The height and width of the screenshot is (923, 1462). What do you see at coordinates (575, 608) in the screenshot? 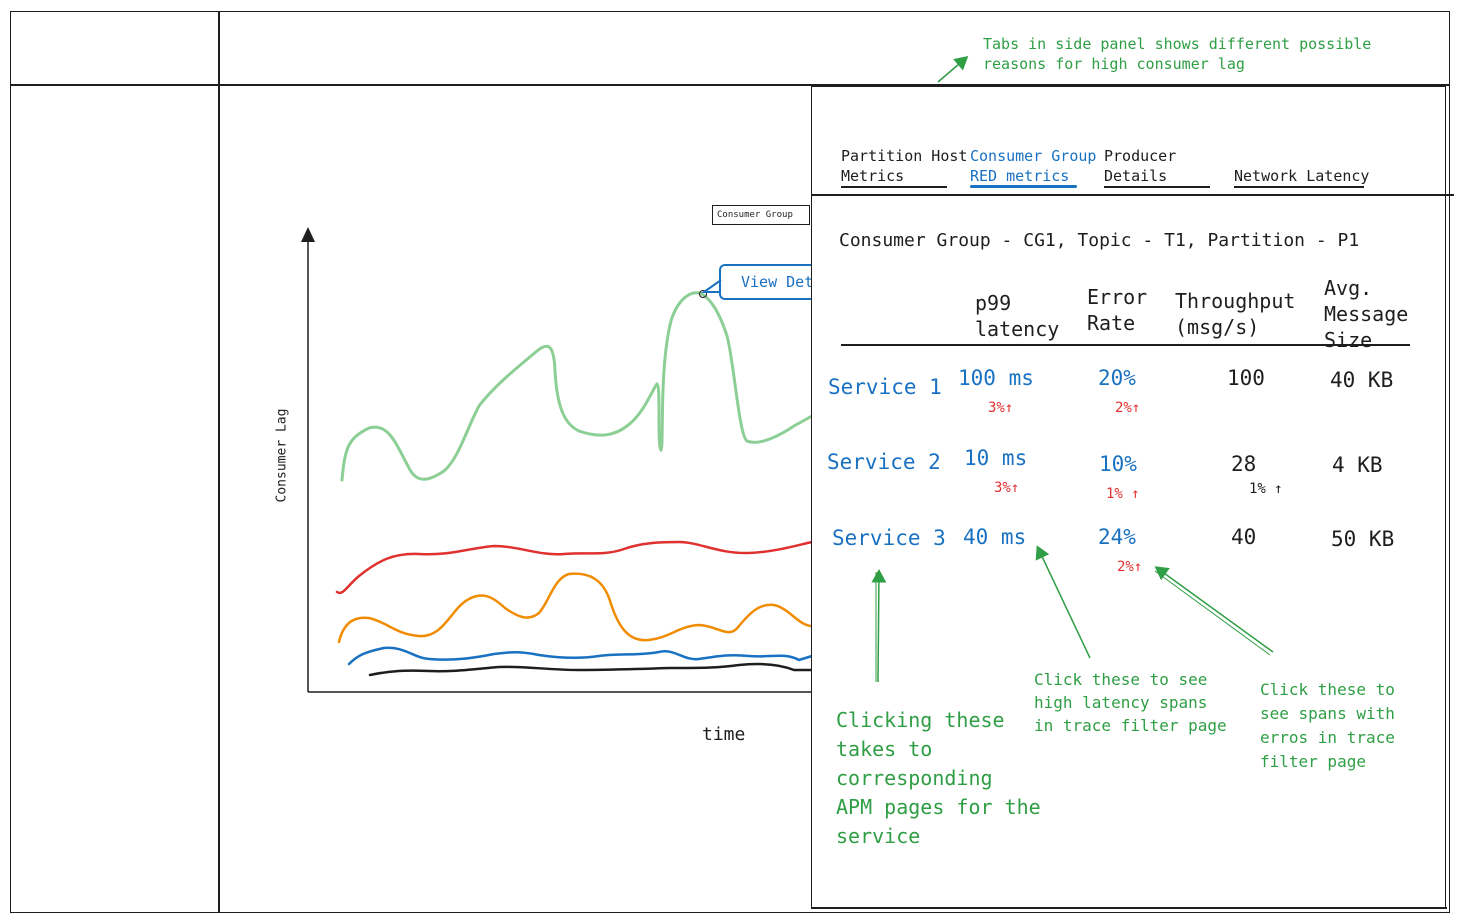
I see `series-orange-line` at bounding box center [575, 608].